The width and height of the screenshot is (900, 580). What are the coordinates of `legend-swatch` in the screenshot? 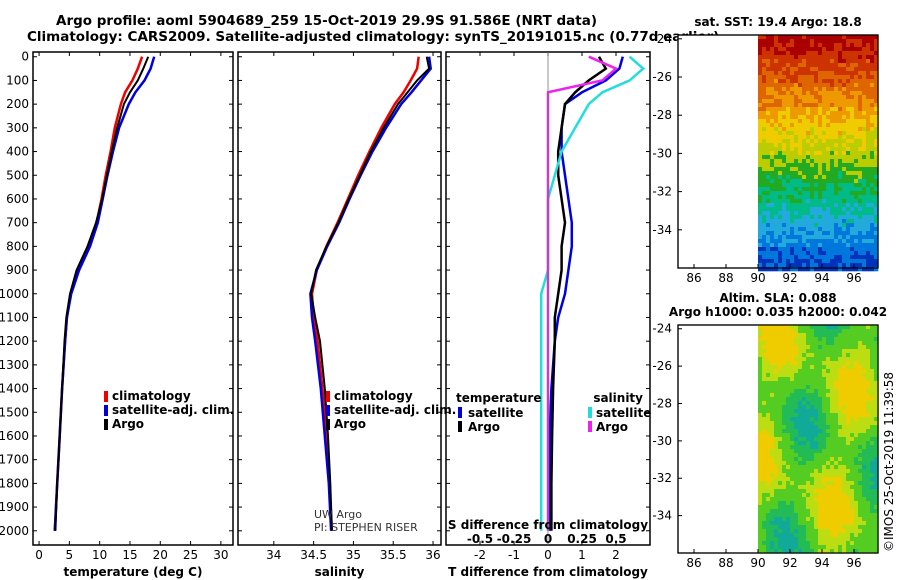 It's located at (106, 396).